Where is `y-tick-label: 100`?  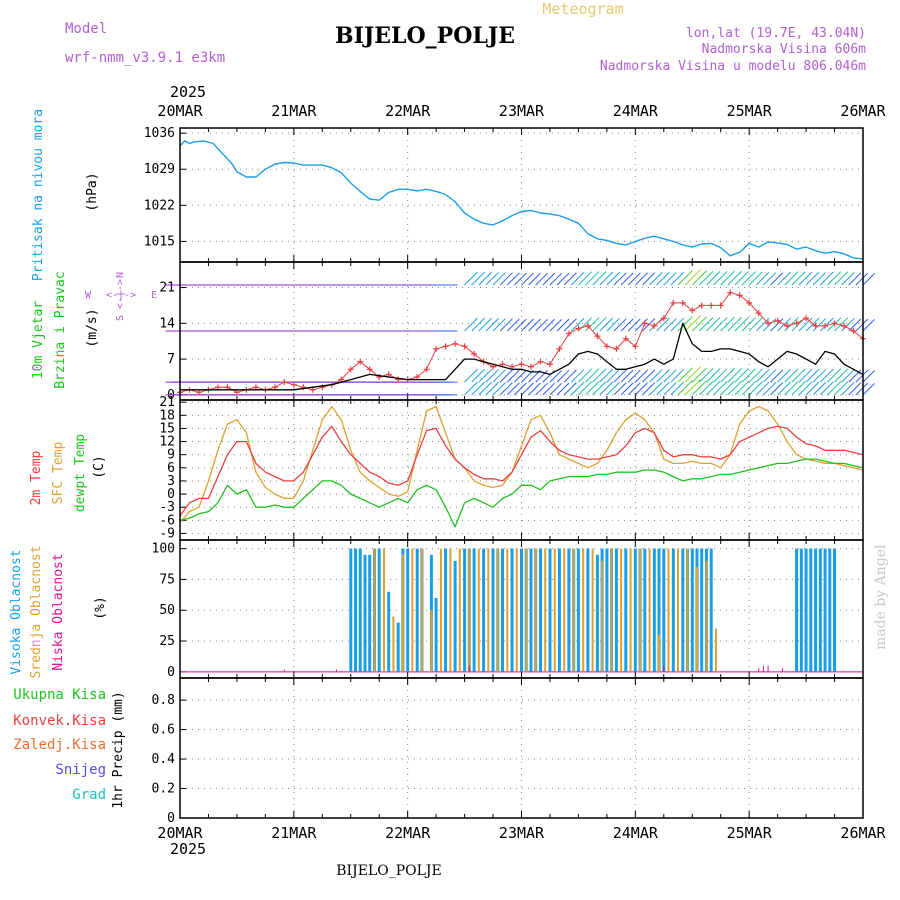 y-tick-label: 100 is located at coordinates (163, 549).